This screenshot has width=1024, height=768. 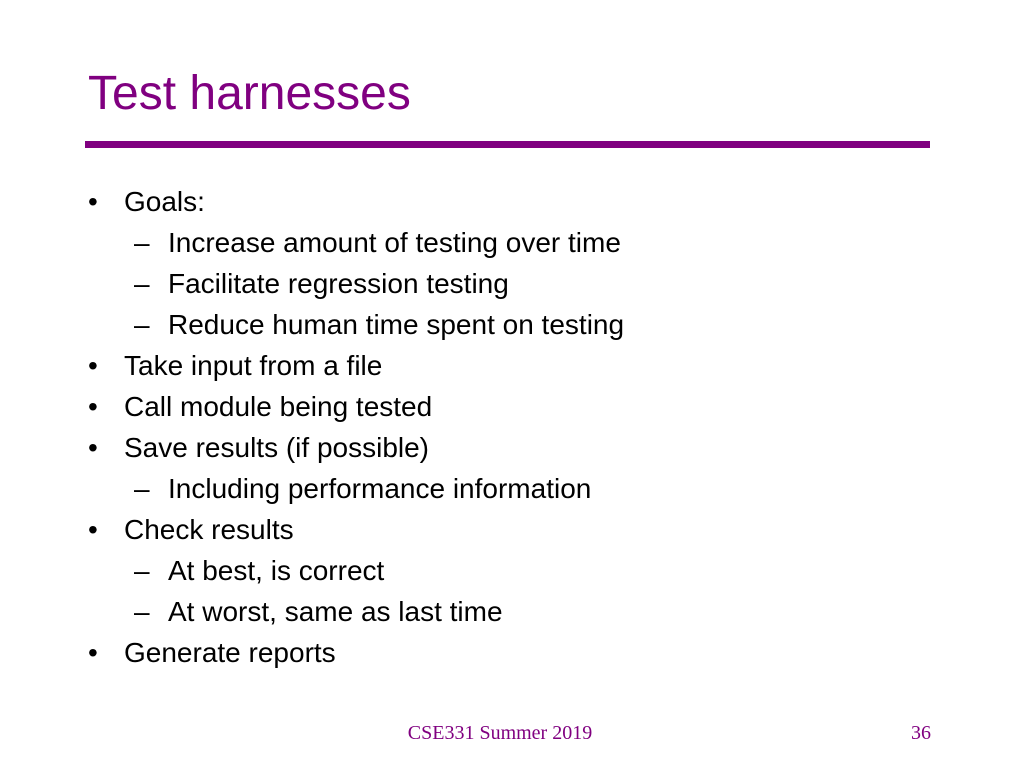 What do you see at coordinates (500, 733) in the screenshot?
I see `footer-course: CSE331 Summer 2019` at bounding box center [500, 733].